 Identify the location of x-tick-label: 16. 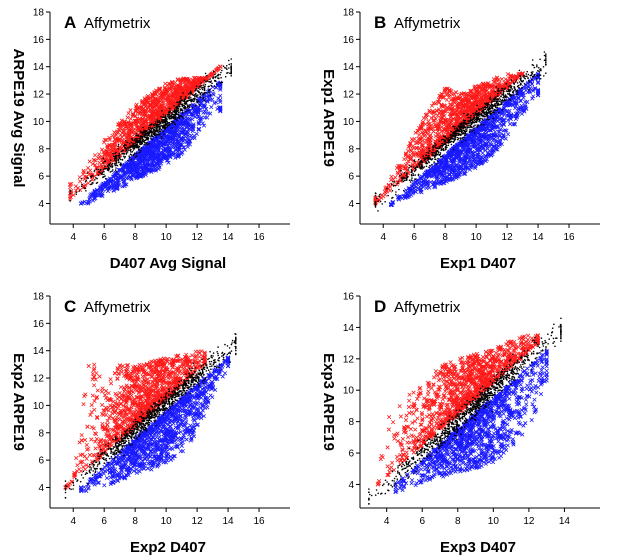
(259, 237).